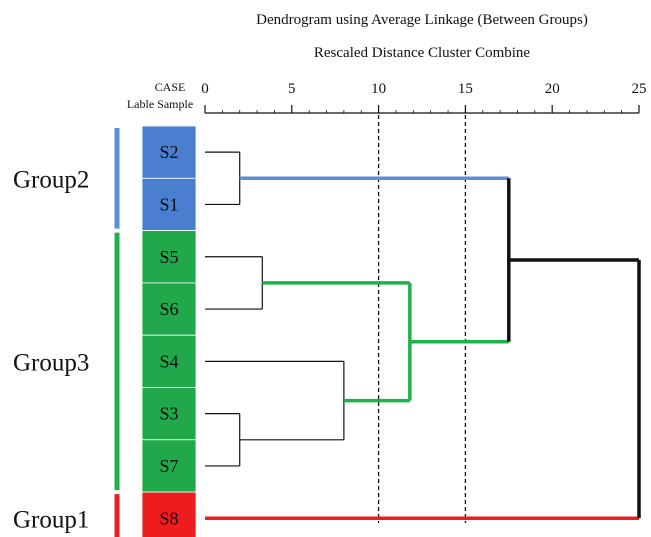  Describe the element at coordinates (422, 53) in the screenshot. I see `figure-subtitle: Rescaled Distance Cluster Combine` at that location.